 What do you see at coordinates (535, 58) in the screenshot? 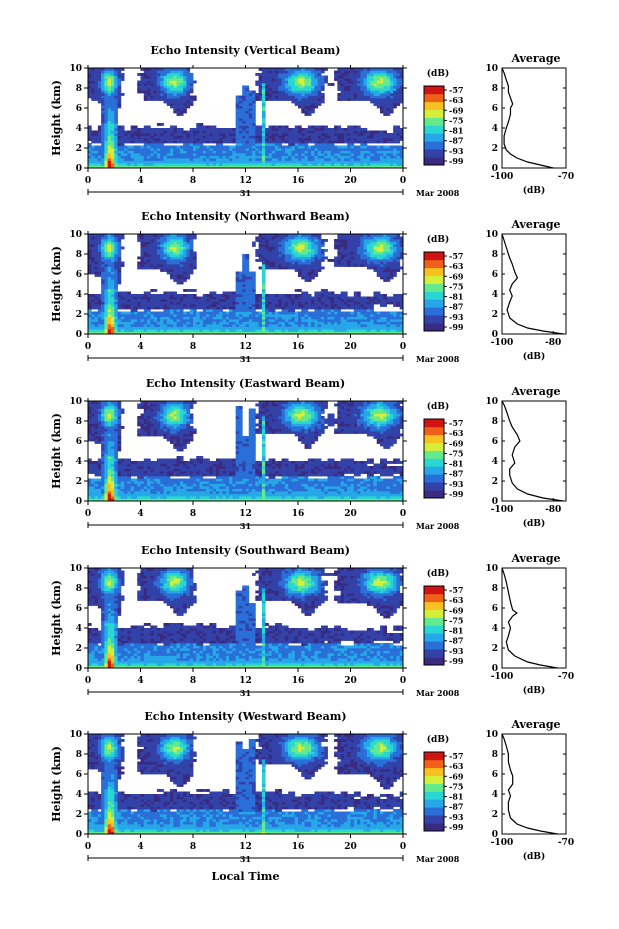
I see `profile-title: Average` at bounding box center [535, 58].